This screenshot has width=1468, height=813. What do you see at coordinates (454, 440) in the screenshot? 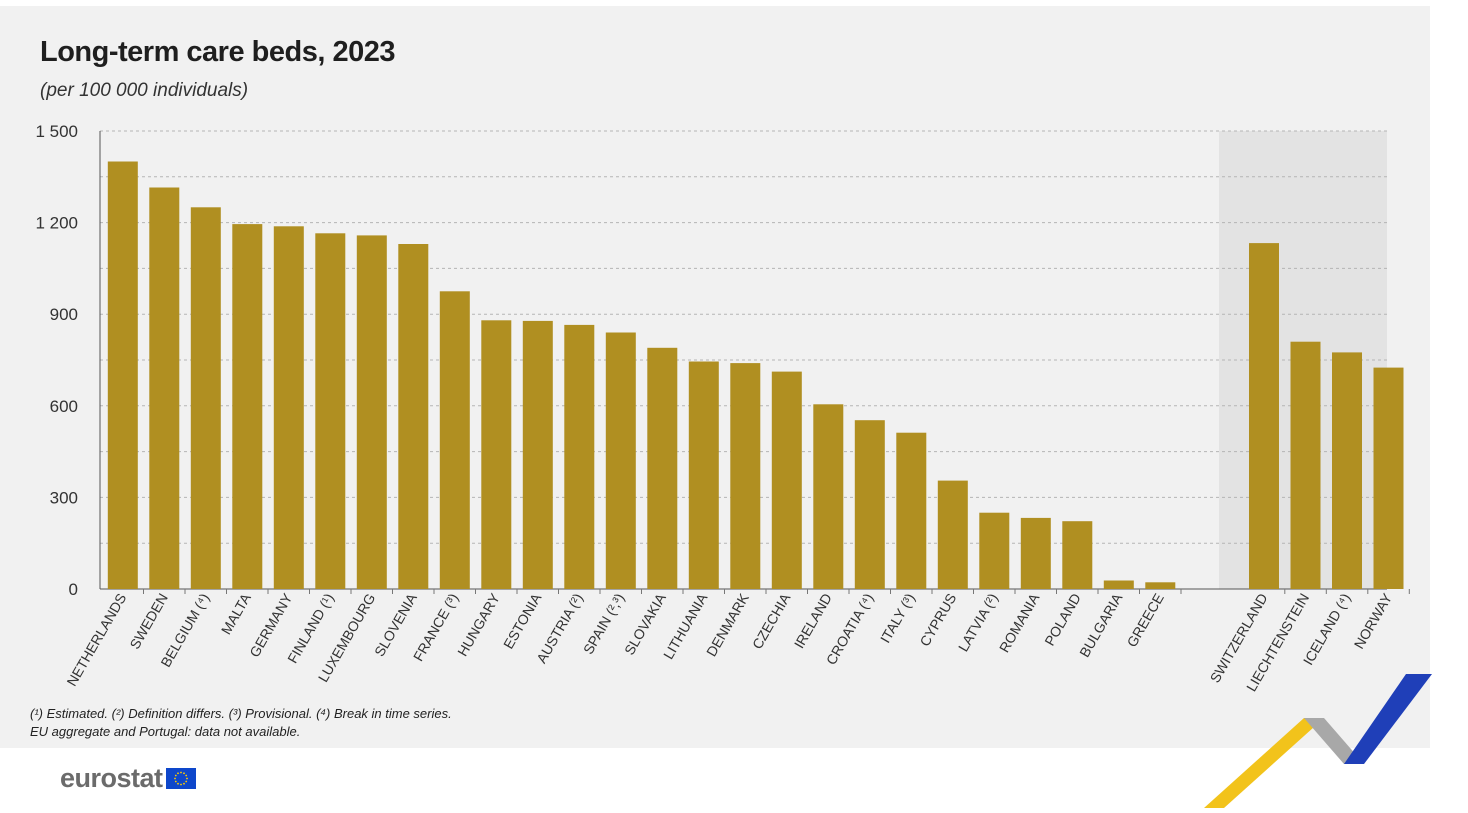
I see `bar-france` at bounding box center [454, 440].